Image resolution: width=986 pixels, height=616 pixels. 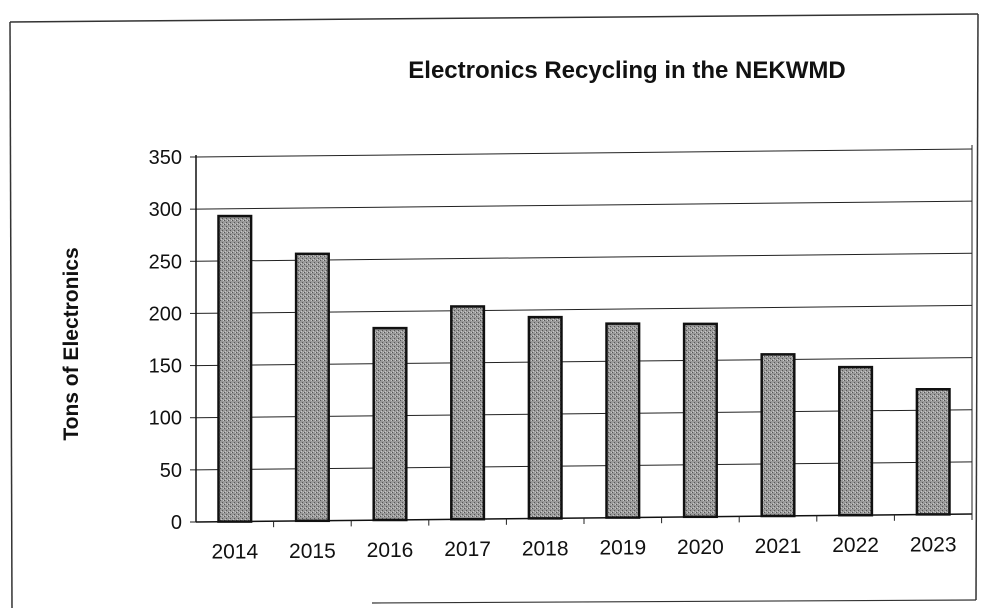 What do you see at coordinates (700, 420) in the screenshot?
I see `bar-2020` at bounding box center [700, 420].